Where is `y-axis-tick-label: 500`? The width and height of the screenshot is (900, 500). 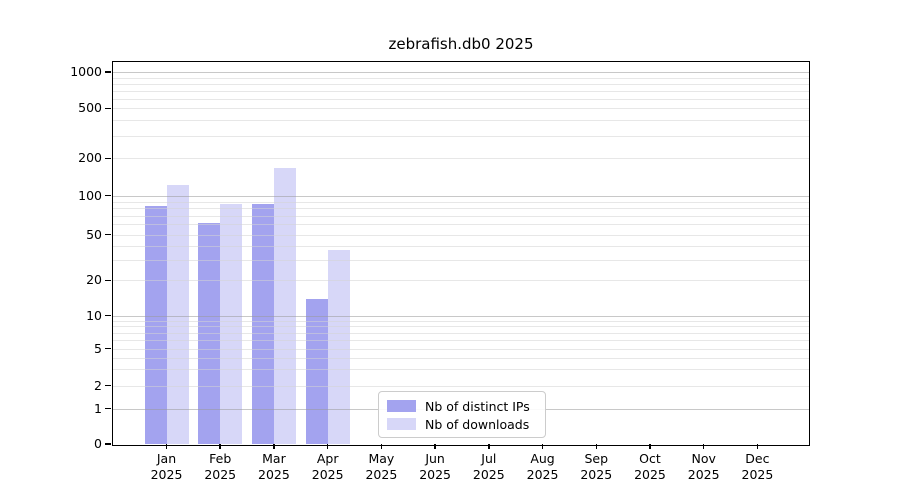 y-axis-tick-label: 500 is located at coordinates (90, 108).